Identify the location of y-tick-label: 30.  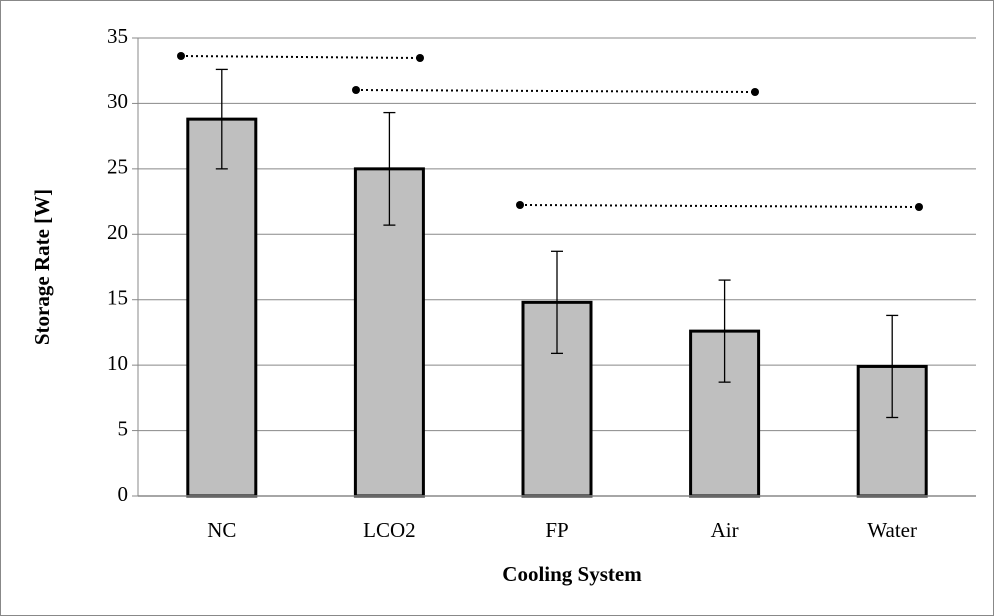
(117, 101).